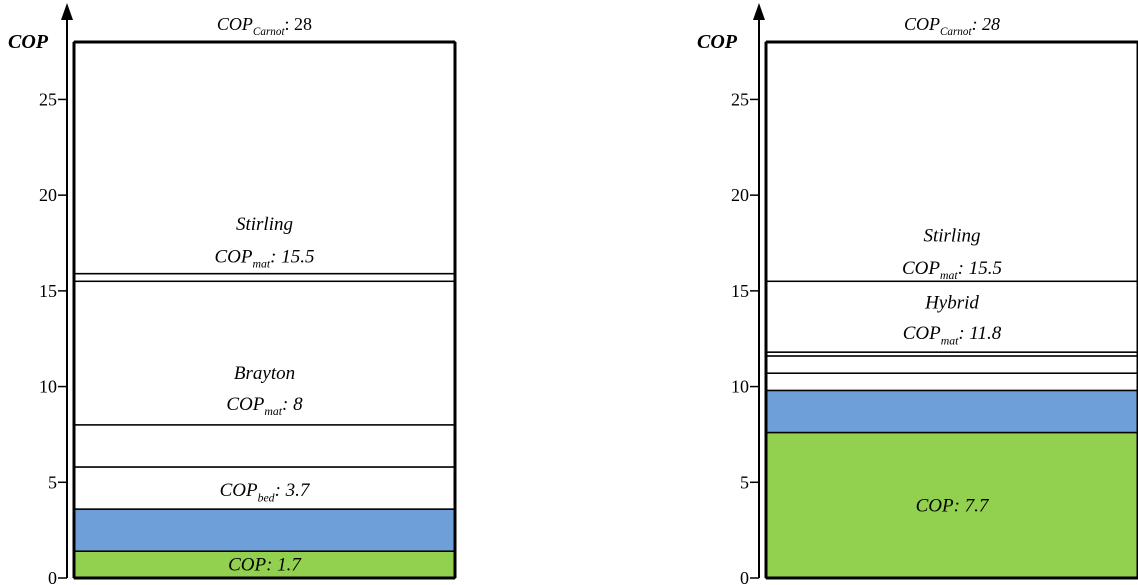 This screenshot has width=1138, height=585. What do you see at coordinates (265, 565) in the screenshot?
I see `band-label-1: COP: 1.7` at bounding box center [265, 565].